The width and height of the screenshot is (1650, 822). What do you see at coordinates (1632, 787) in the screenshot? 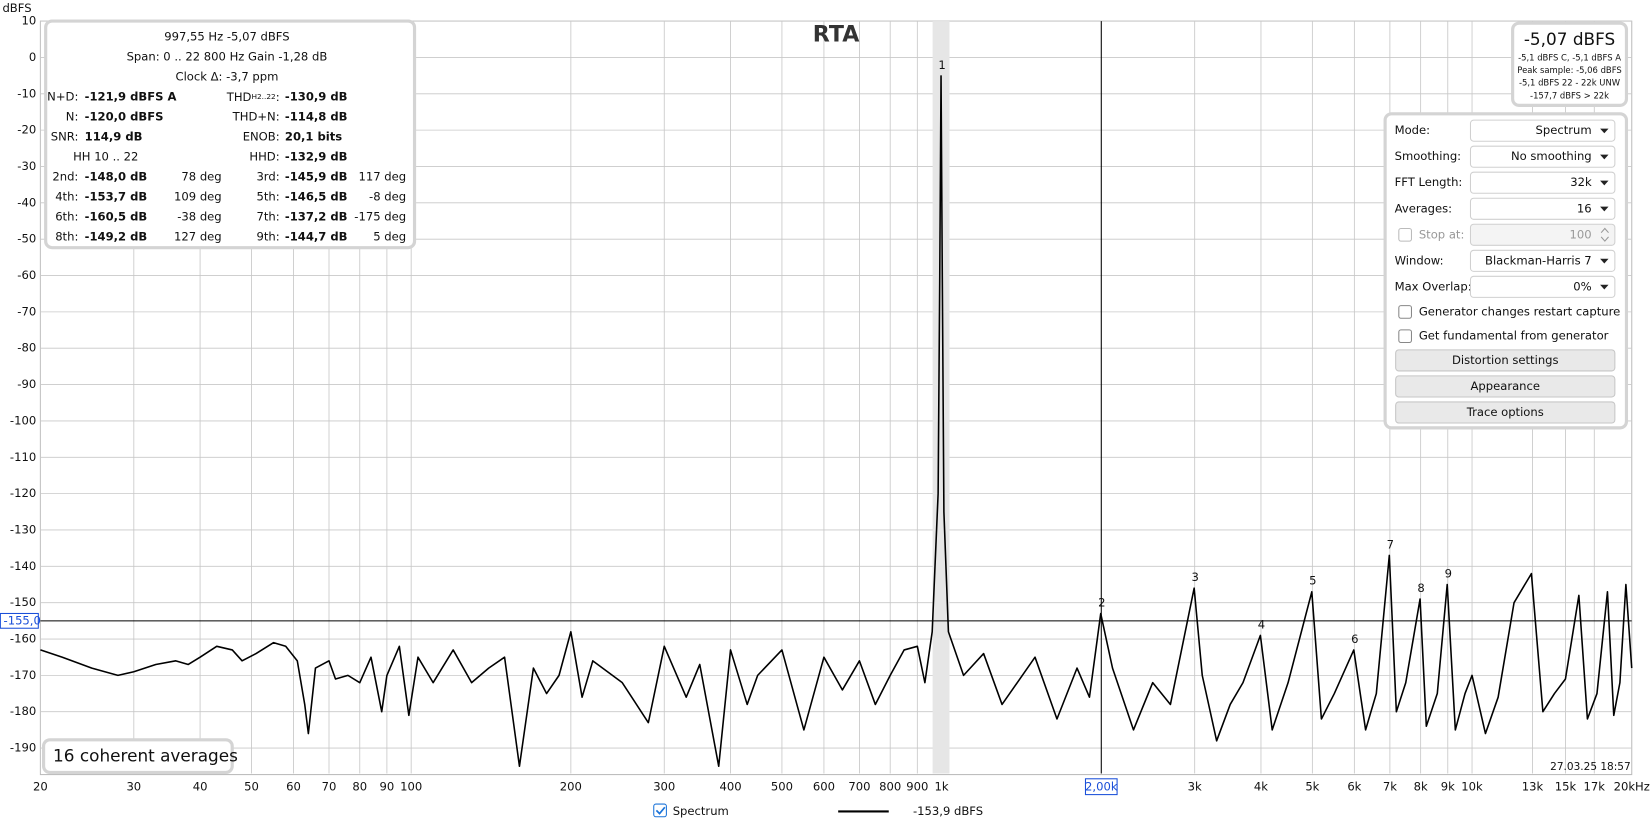
I see `x-tick-label: 20kHz` at bounding box center [1632, 787].